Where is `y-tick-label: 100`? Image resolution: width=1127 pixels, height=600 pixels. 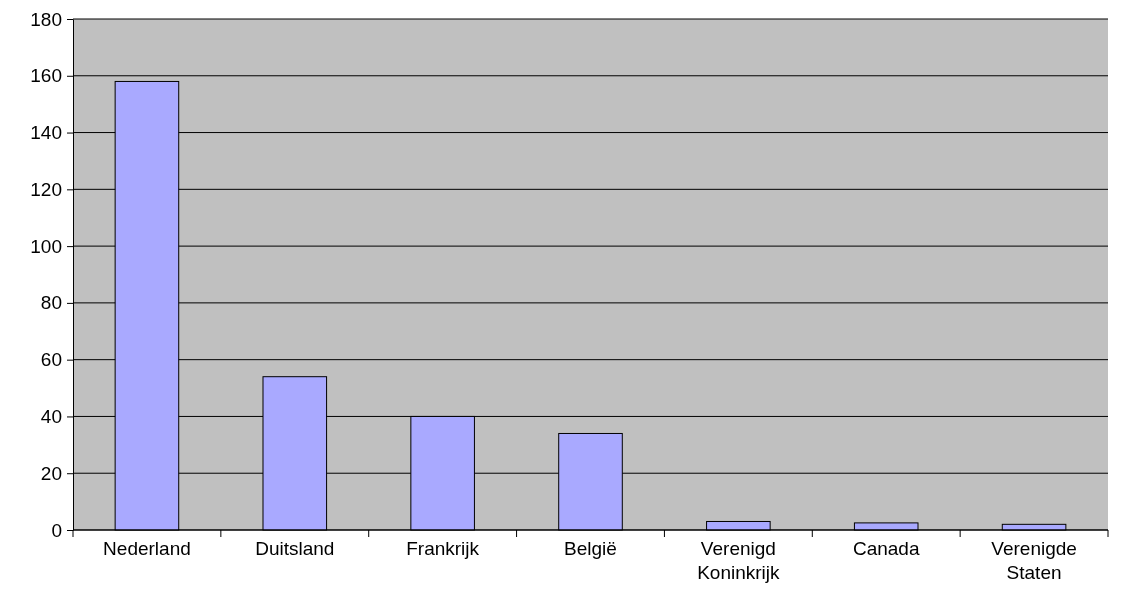 y-tick-label: 100 is located at coordinates (46, 246).